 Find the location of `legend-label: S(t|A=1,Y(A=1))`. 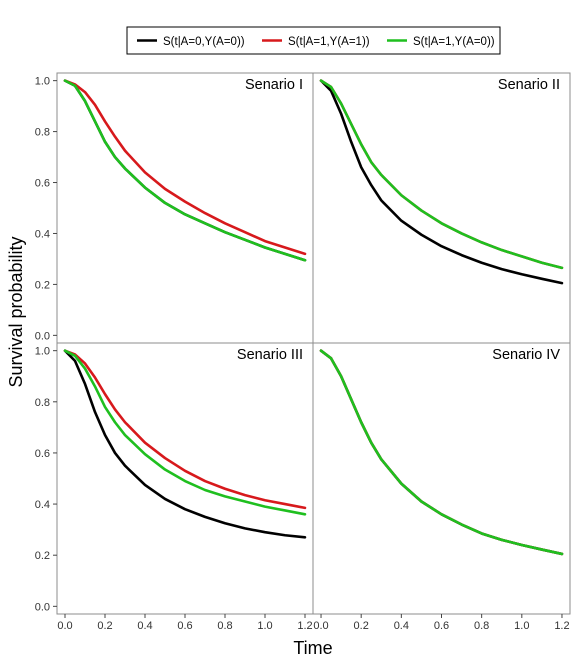

legend-label: S(t|A=1,Y(A=1)) is located at coordinates (329, 42).